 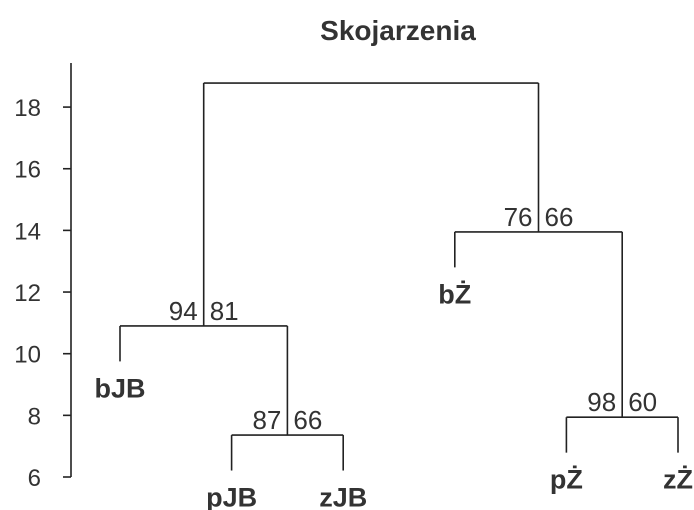 What do you see at coordinates (27, 170) in the screenshot?
I see `y-tick-label: 16` at bounding box center [27, 170].